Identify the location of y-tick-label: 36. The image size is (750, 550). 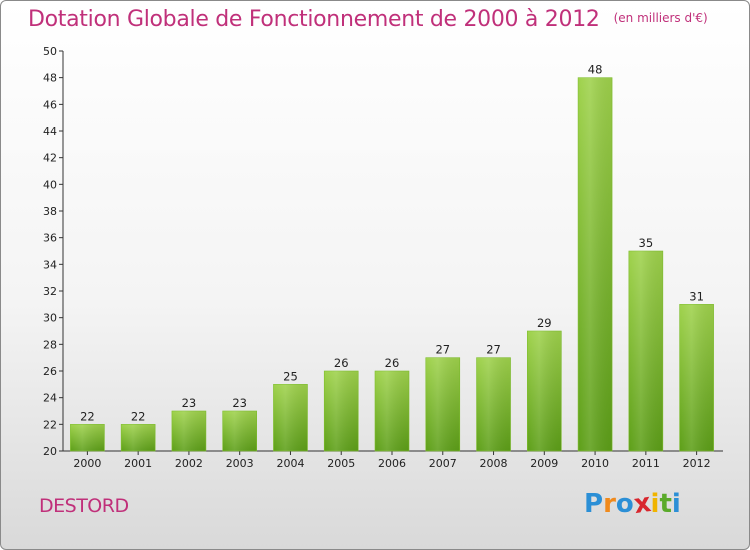
(50, 238).